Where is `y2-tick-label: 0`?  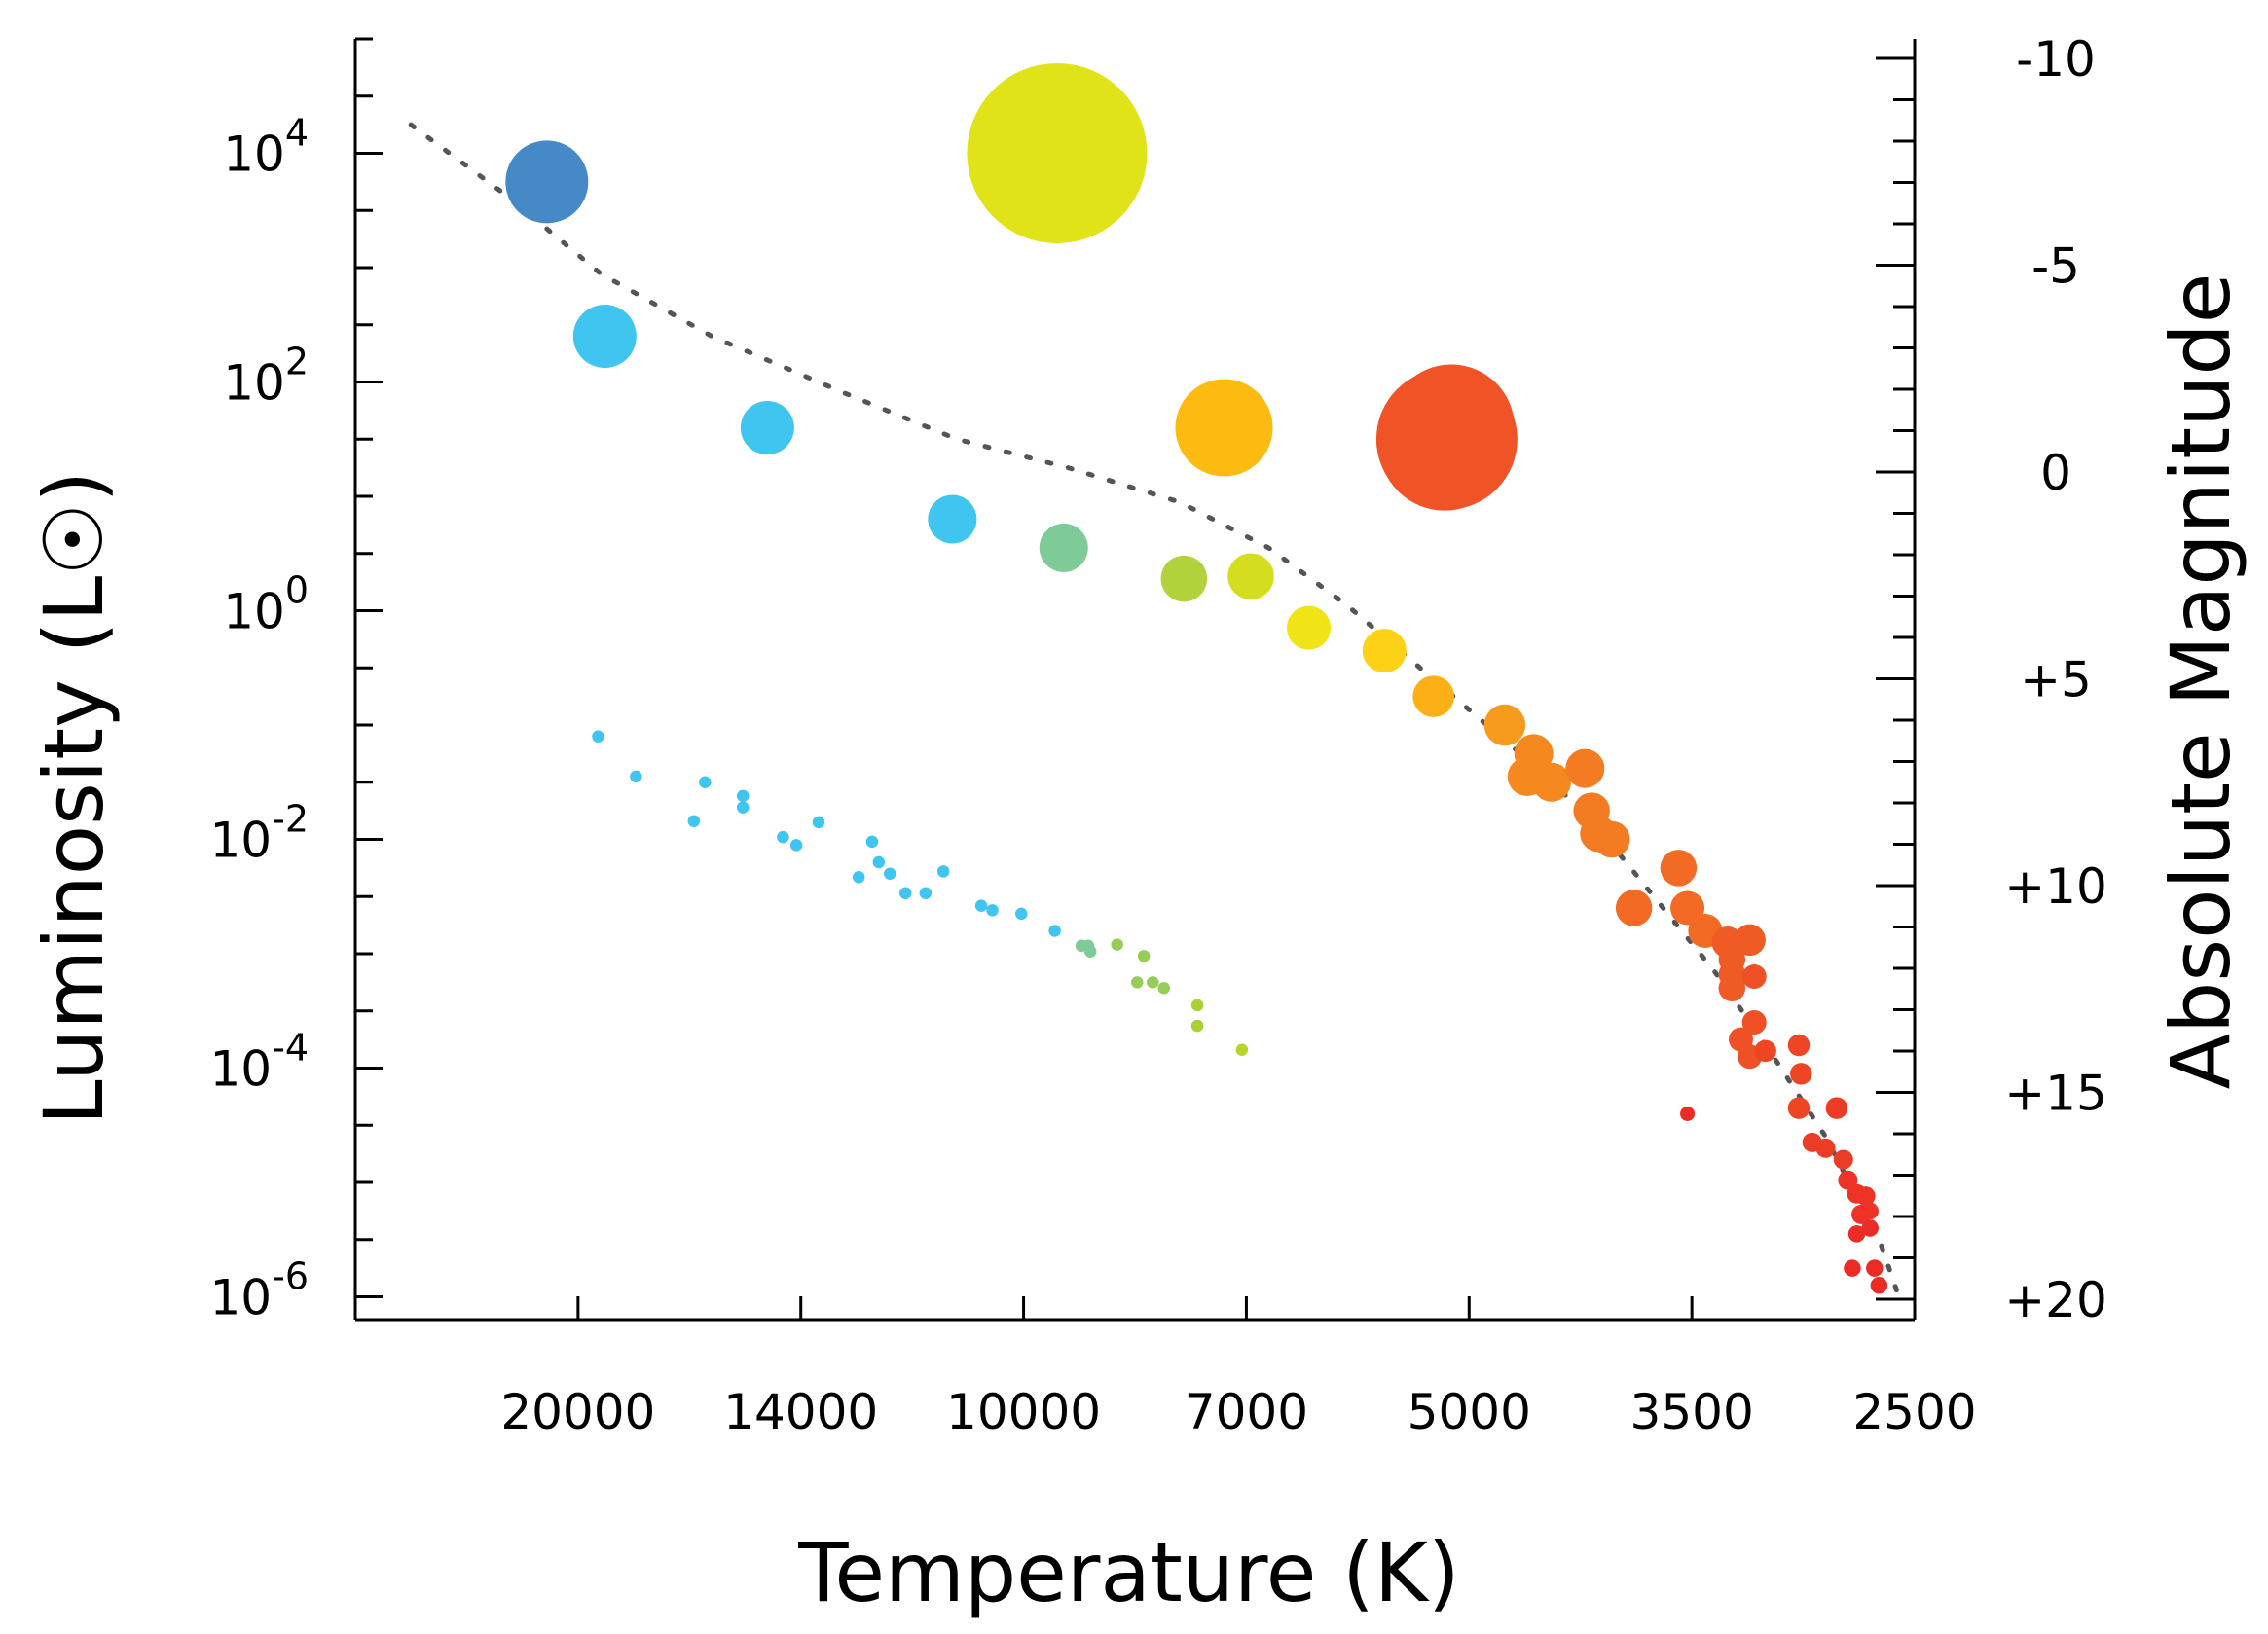 y2-tick-label: 0 is located at coordinates (2055, 473).